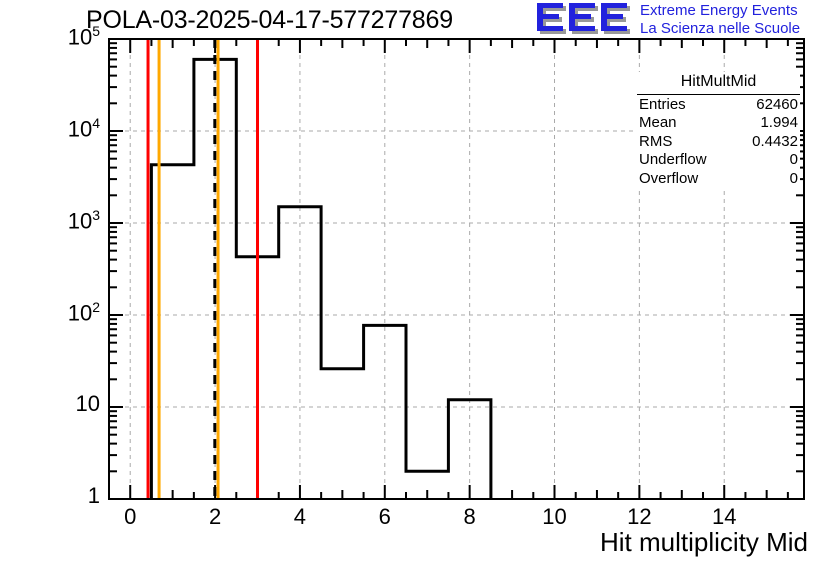 The width and height of the screenshot is (836, 572). I want to click on y-tick-label: 10³, so click(83, 220).